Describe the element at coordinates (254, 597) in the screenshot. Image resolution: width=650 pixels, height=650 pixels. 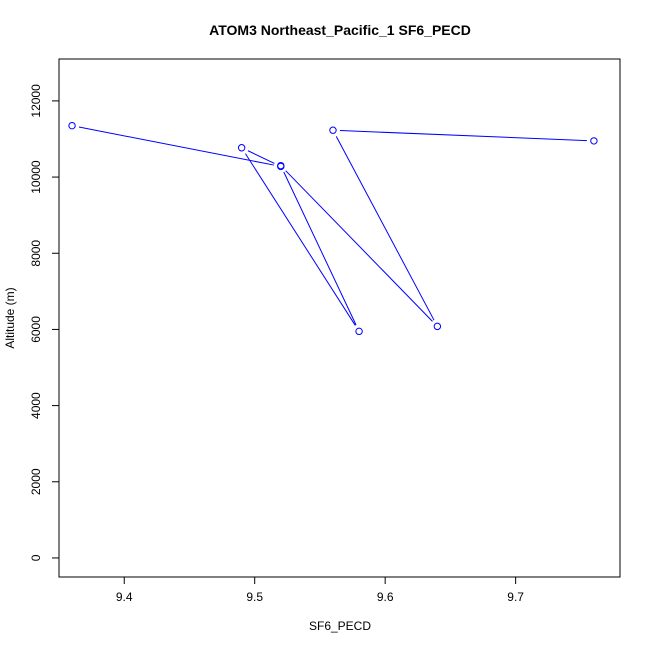
I see `x-tick-label: 9.5` at that location.